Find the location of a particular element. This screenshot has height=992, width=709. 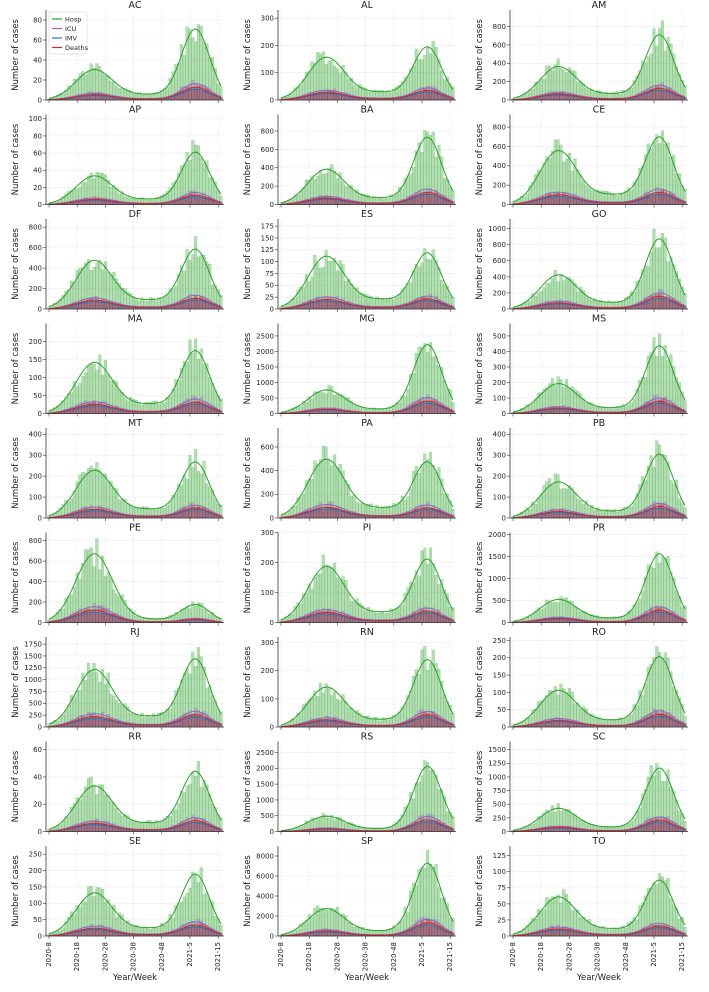

legend-label: ICU is located at coordinates (70, 29).